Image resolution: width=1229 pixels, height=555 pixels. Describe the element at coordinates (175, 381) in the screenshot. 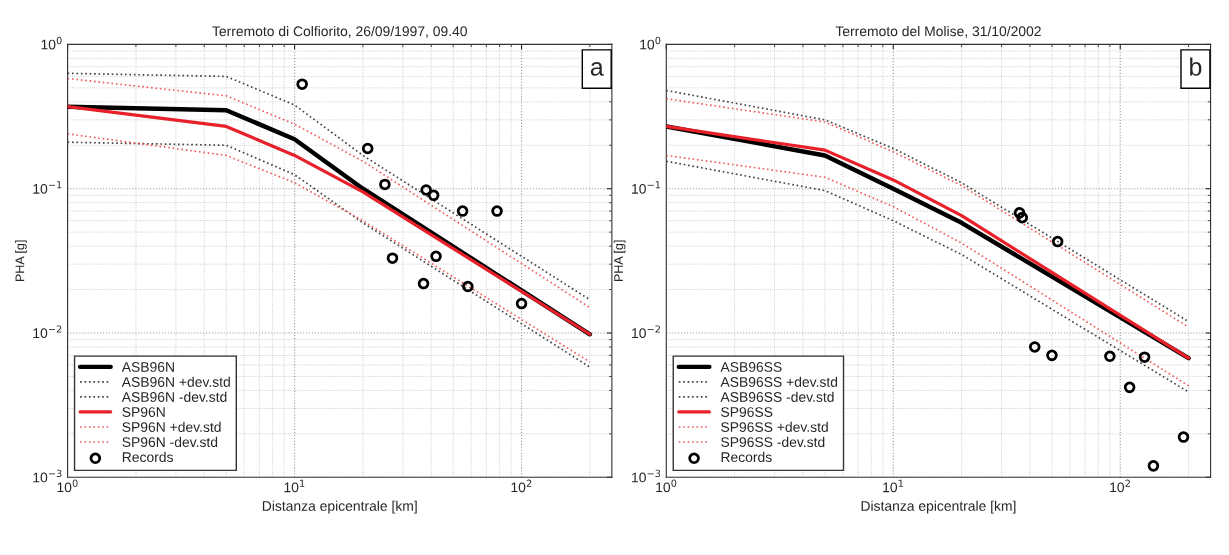

I see `legend-label: ASB96N +dev.std` at that location.